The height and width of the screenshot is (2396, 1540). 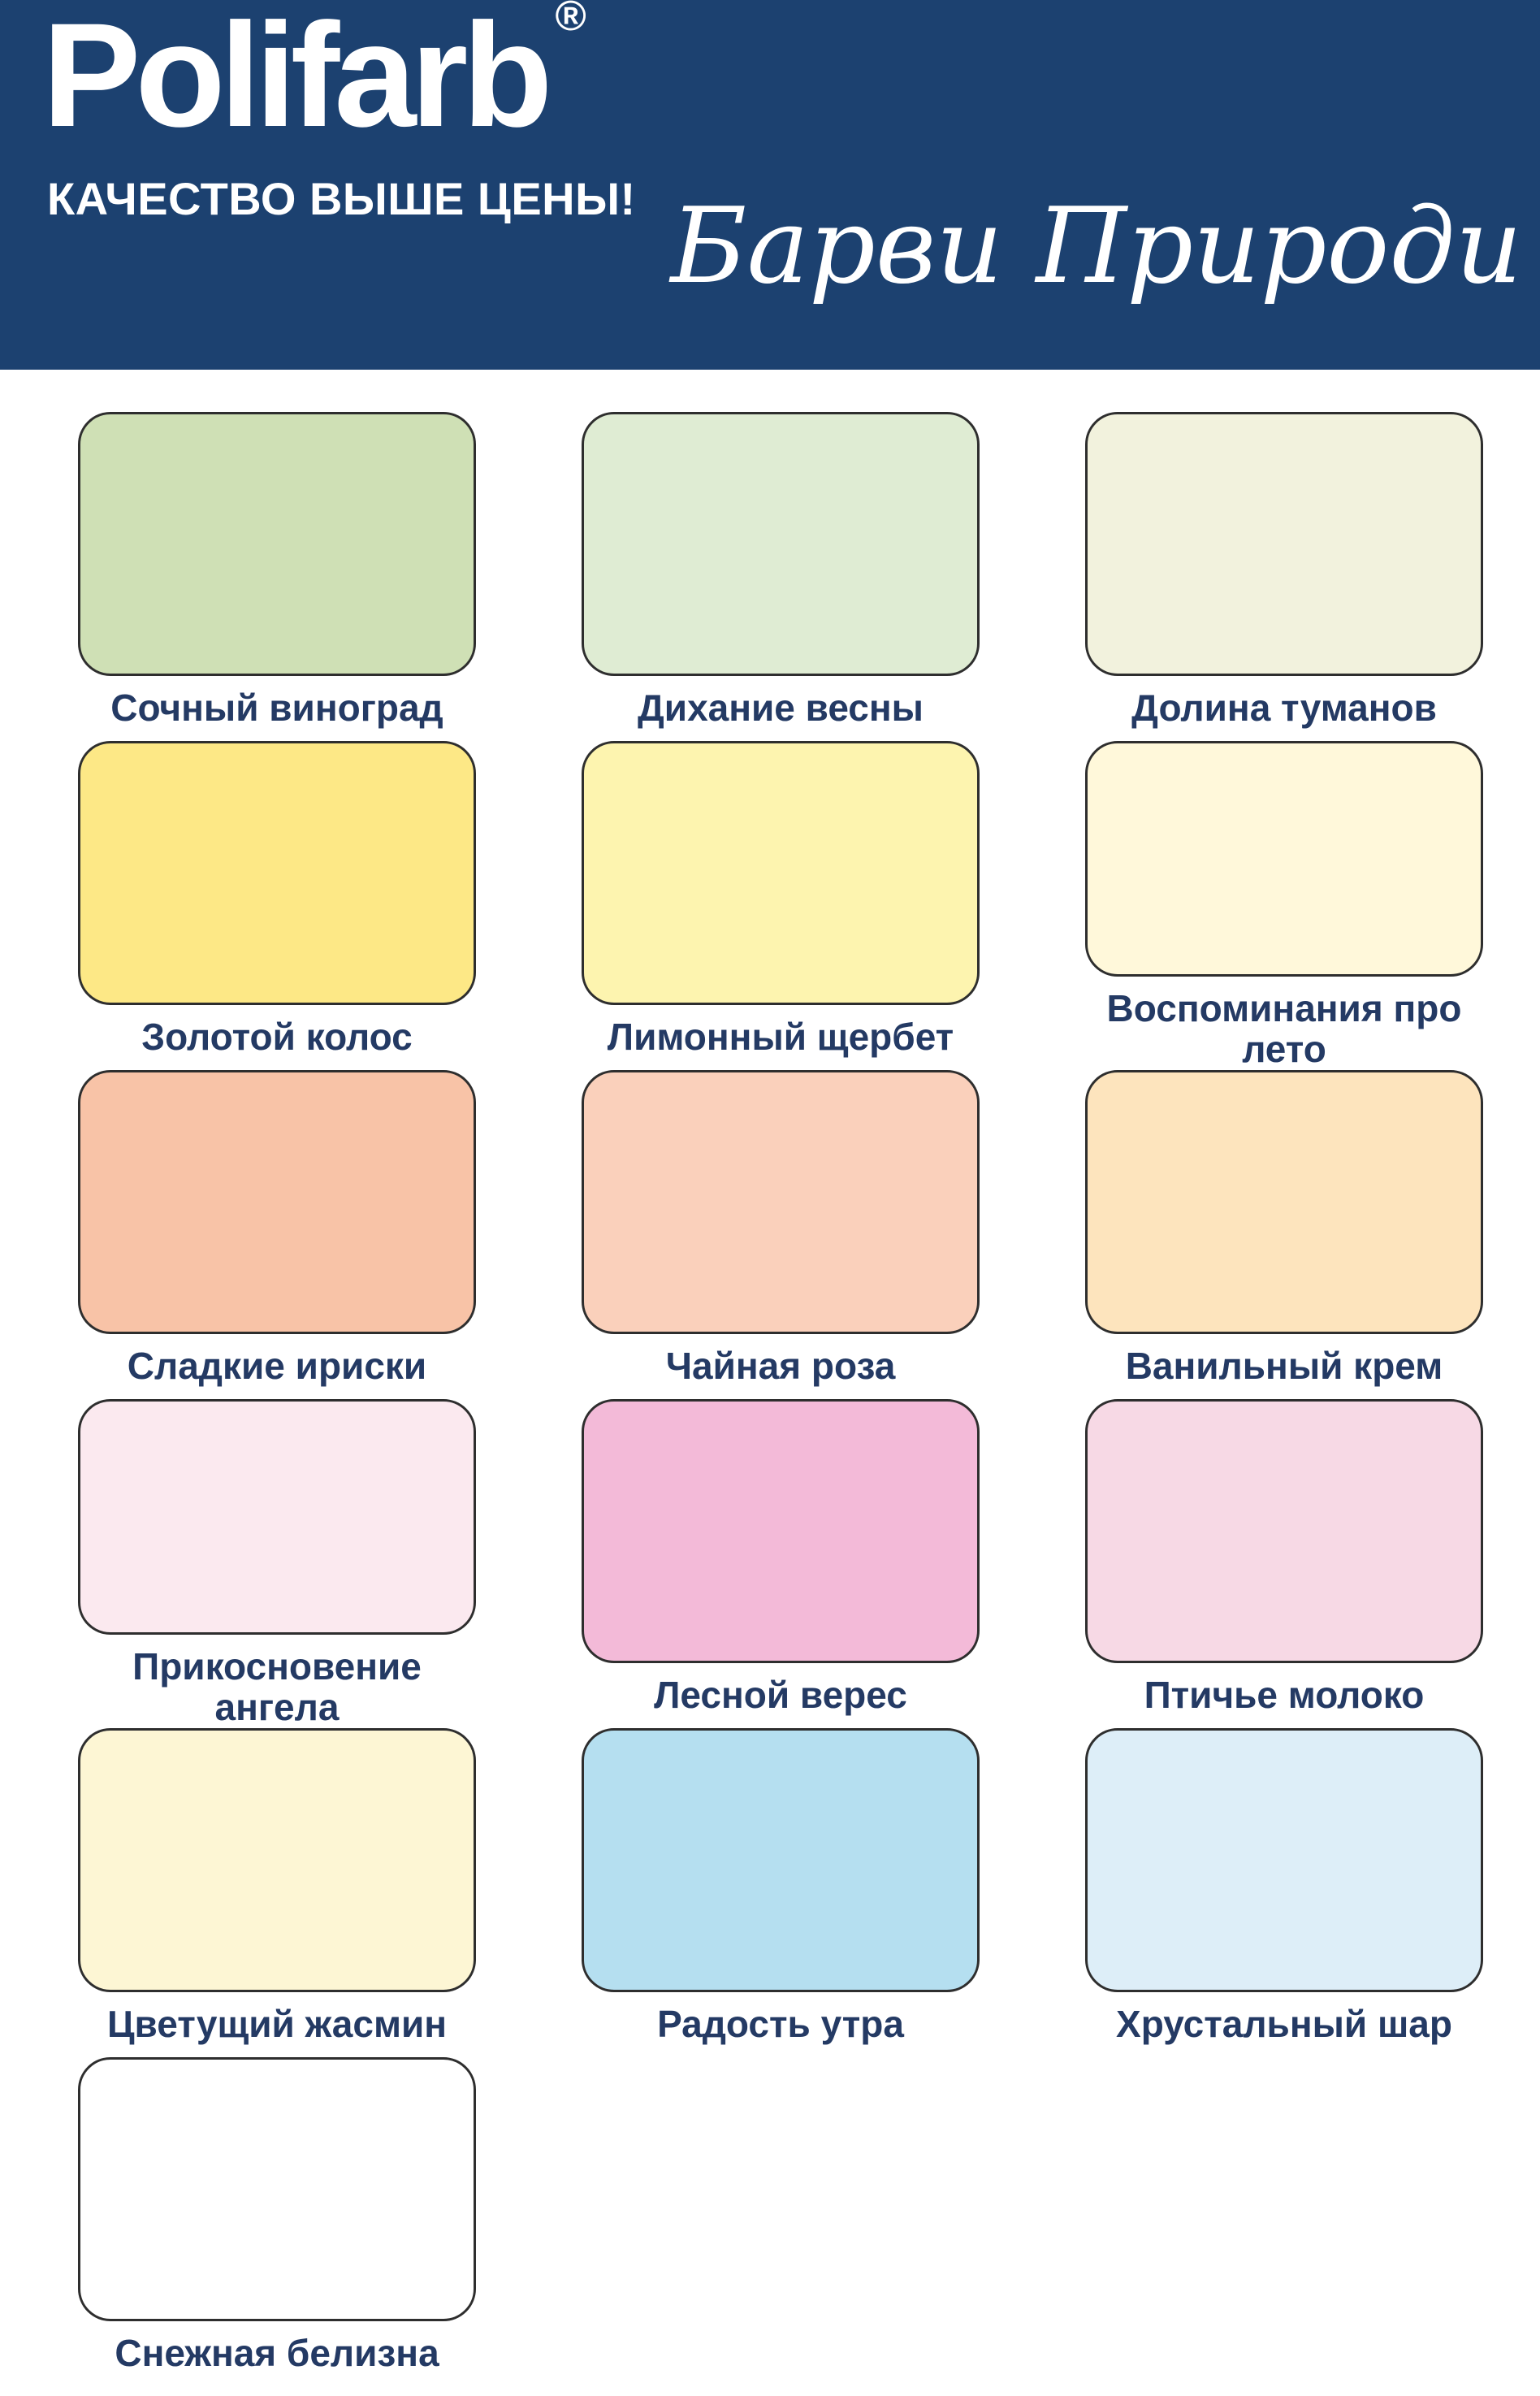 I want to click on swatch-cell: Ванильный крем, so click(x=1284, y=1234).